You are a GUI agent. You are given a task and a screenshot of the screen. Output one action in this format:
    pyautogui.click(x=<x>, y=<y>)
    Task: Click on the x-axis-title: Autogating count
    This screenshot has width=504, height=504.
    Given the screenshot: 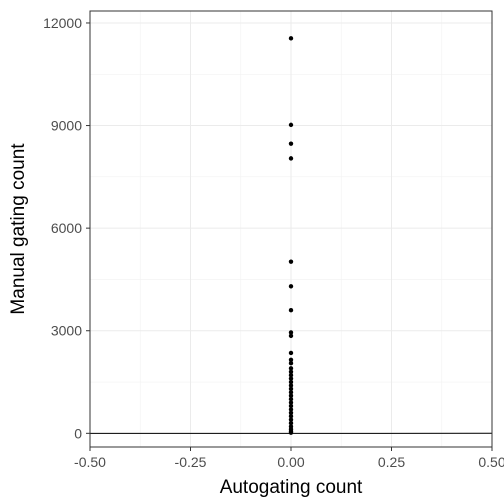 What is the action you would take?
    pyautogui.click(x=291, y=487)
    